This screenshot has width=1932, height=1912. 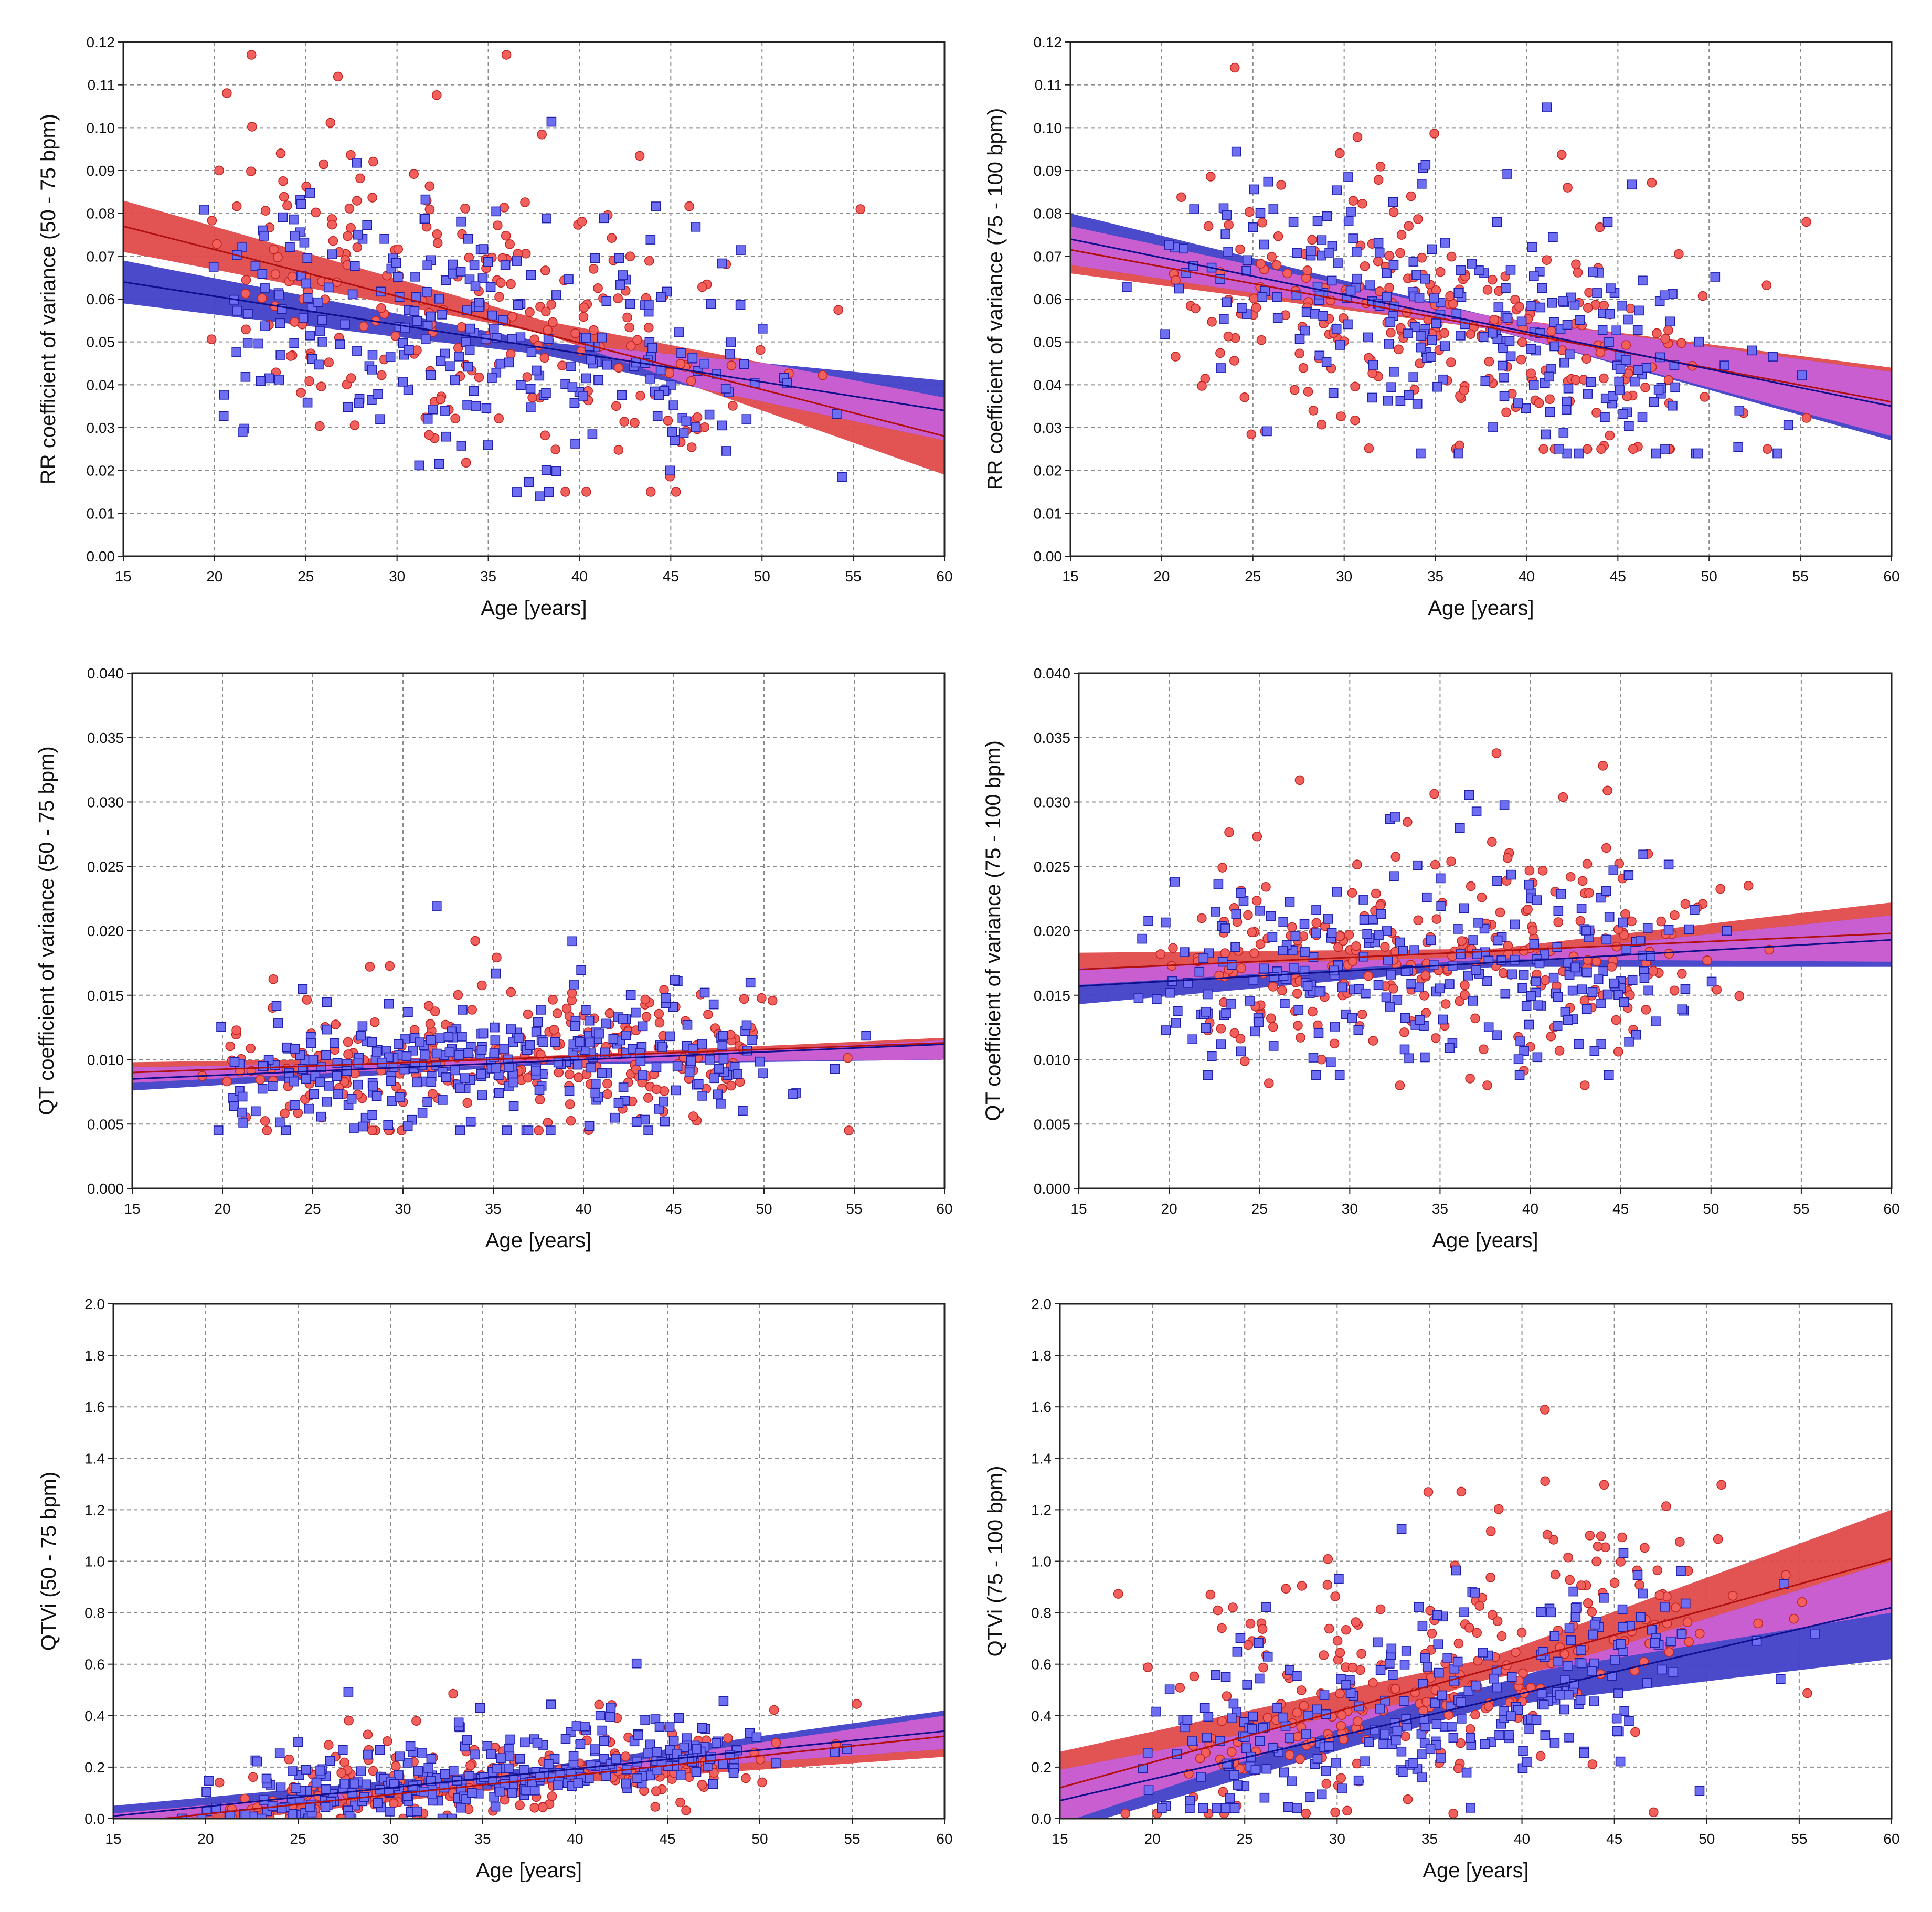 I want to click on y-axis-title: QTVi (50 - 75 bpm), so click(x=49, y=1561).